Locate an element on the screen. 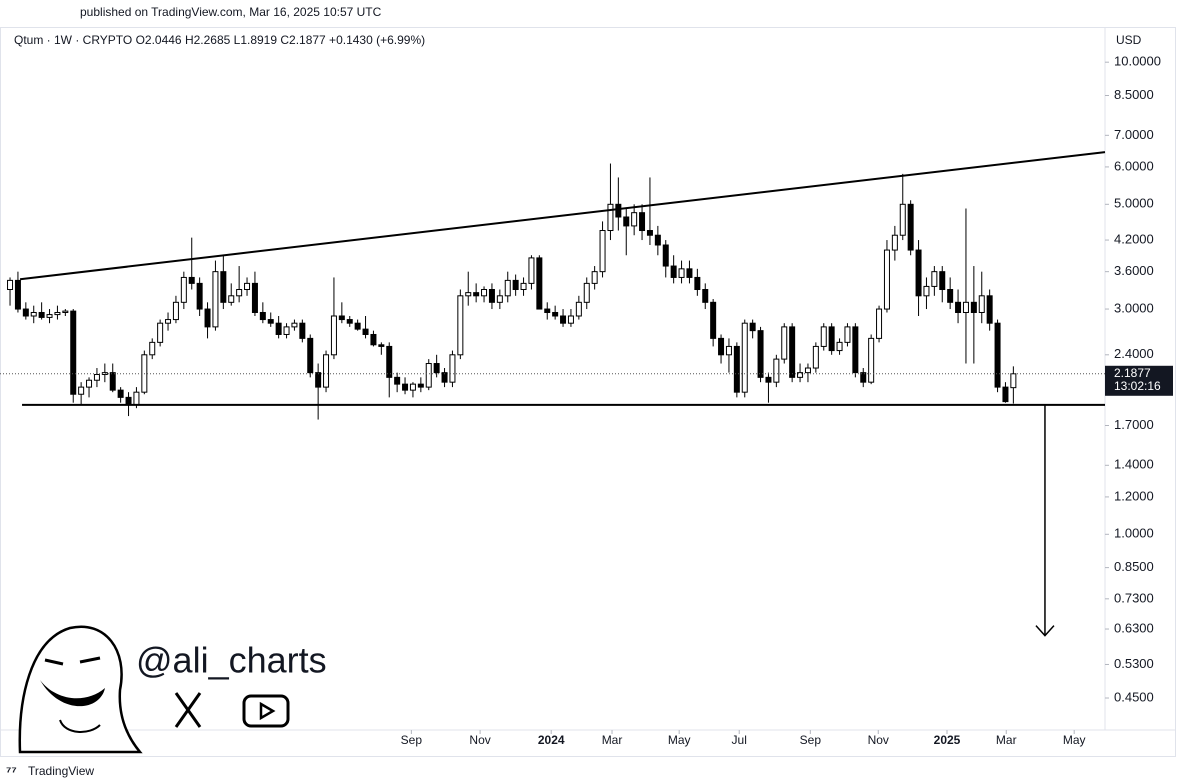  y-tick-label: 1.4000 is located at coordinates (1134, 464).